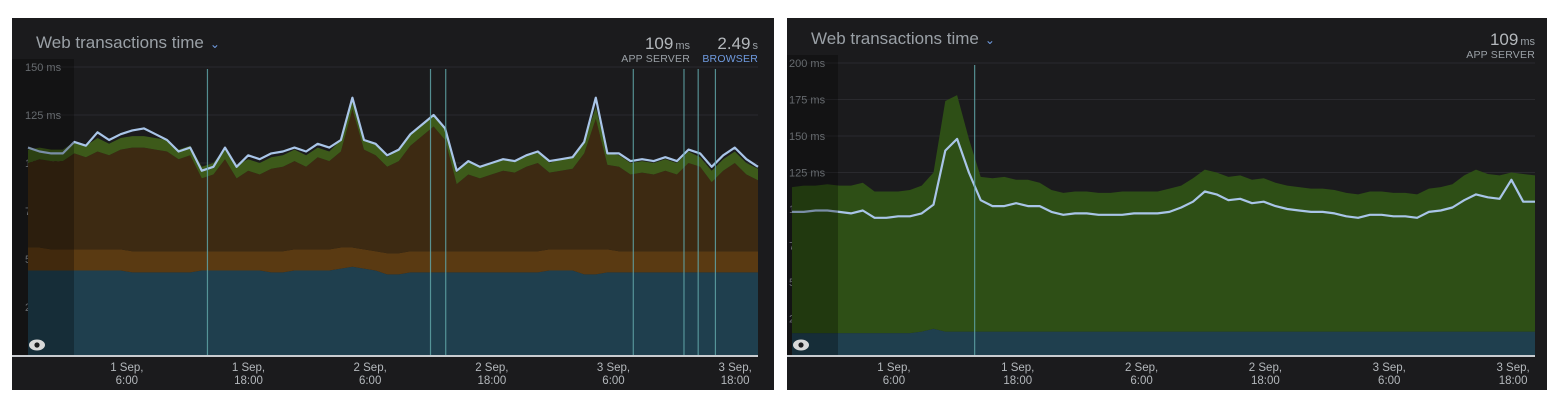  I want to click on chart-title-left: Web transactions time ⌄, so click(128, 43).